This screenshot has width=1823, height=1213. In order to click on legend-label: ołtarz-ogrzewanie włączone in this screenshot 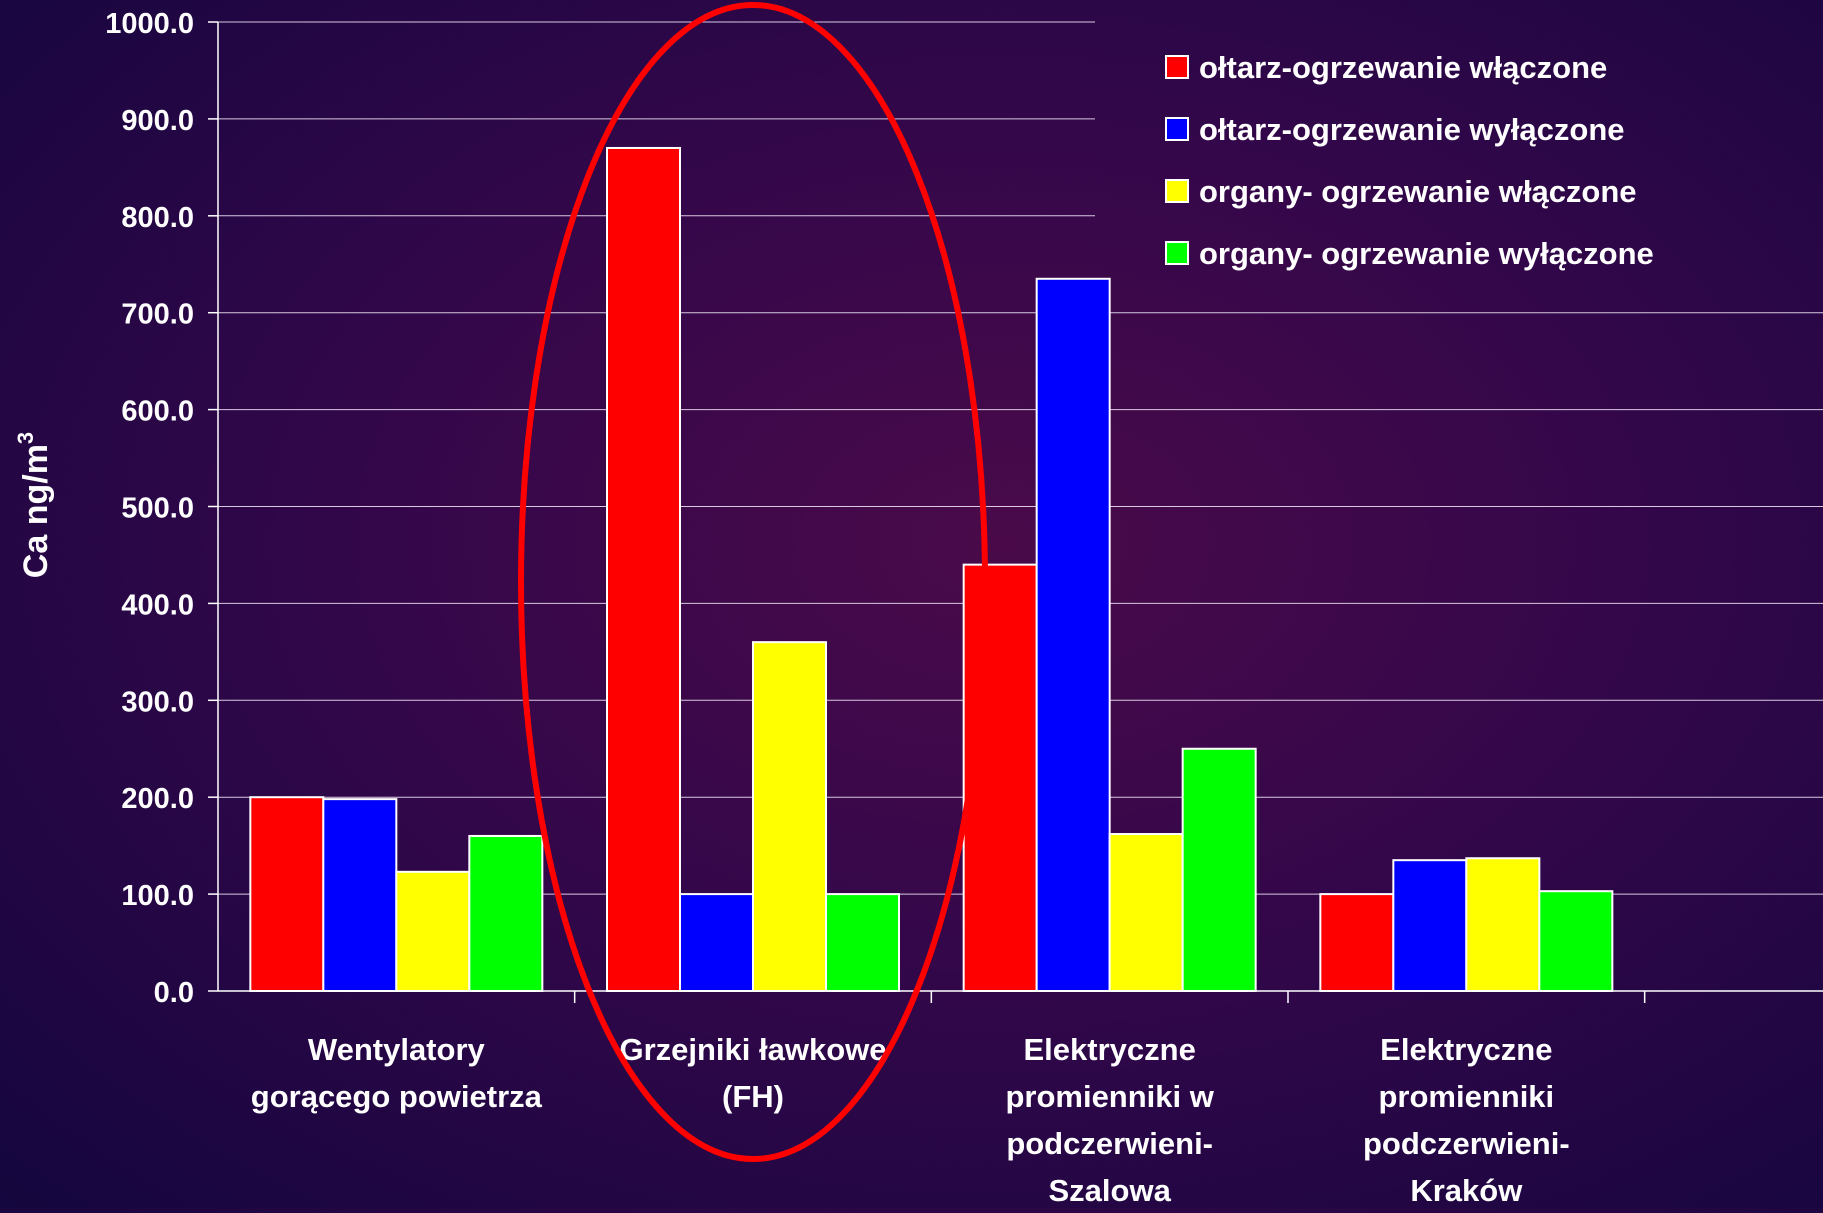, I will do `click(1403, 67)`.